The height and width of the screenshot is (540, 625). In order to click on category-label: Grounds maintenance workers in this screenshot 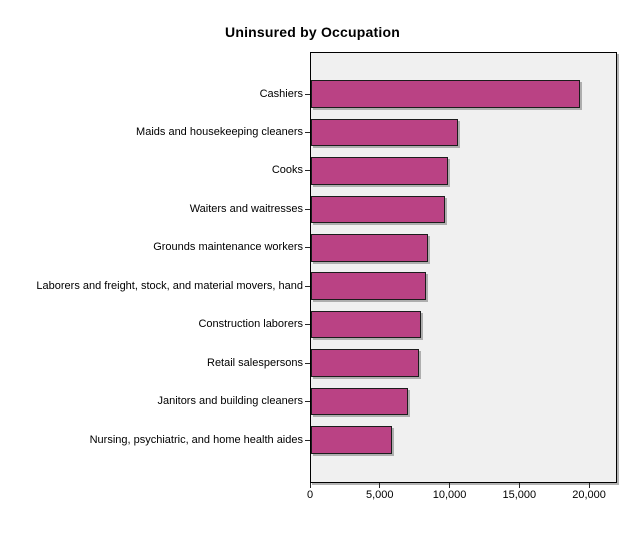, I will do `click(228, 247)`.